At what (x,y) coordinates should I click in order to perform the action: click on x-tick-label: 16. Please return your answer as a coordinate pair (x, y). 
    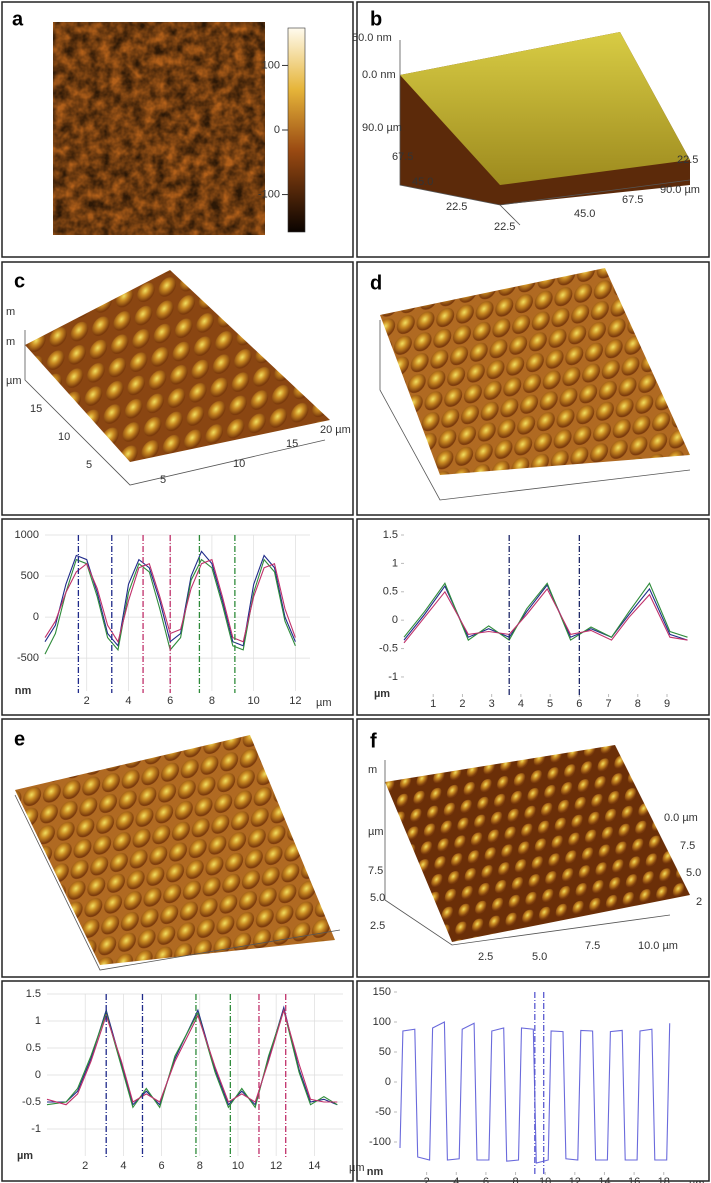
    Looking at the image, I should click on (634, 1179).